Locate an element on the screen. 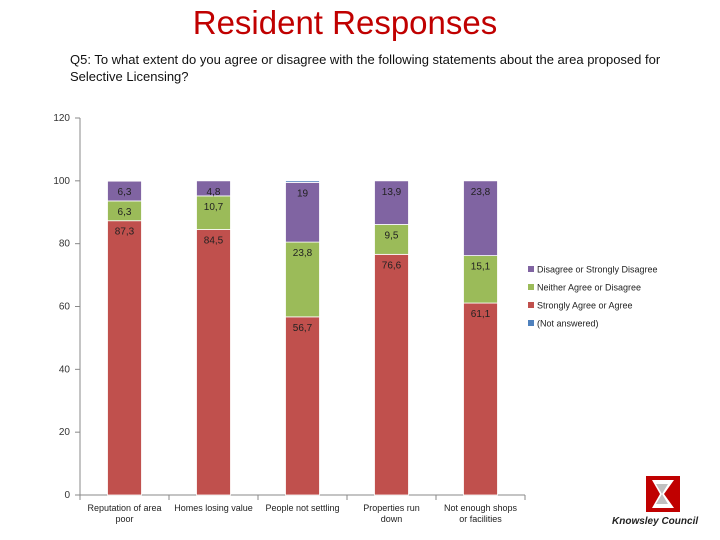  y-tick-label: 0 is located at coordinates (67, 495).